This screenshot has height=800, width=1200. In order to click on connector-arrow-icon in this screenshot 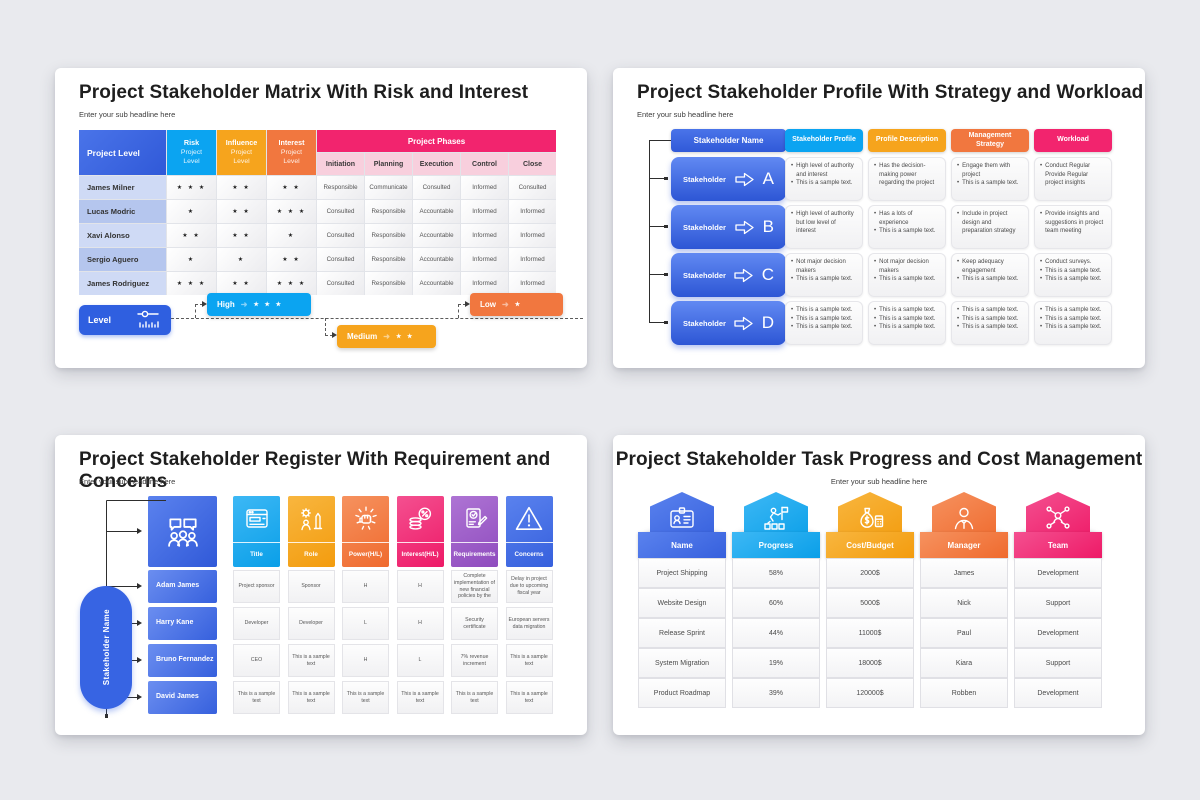, I will do `click(124, 586)`.